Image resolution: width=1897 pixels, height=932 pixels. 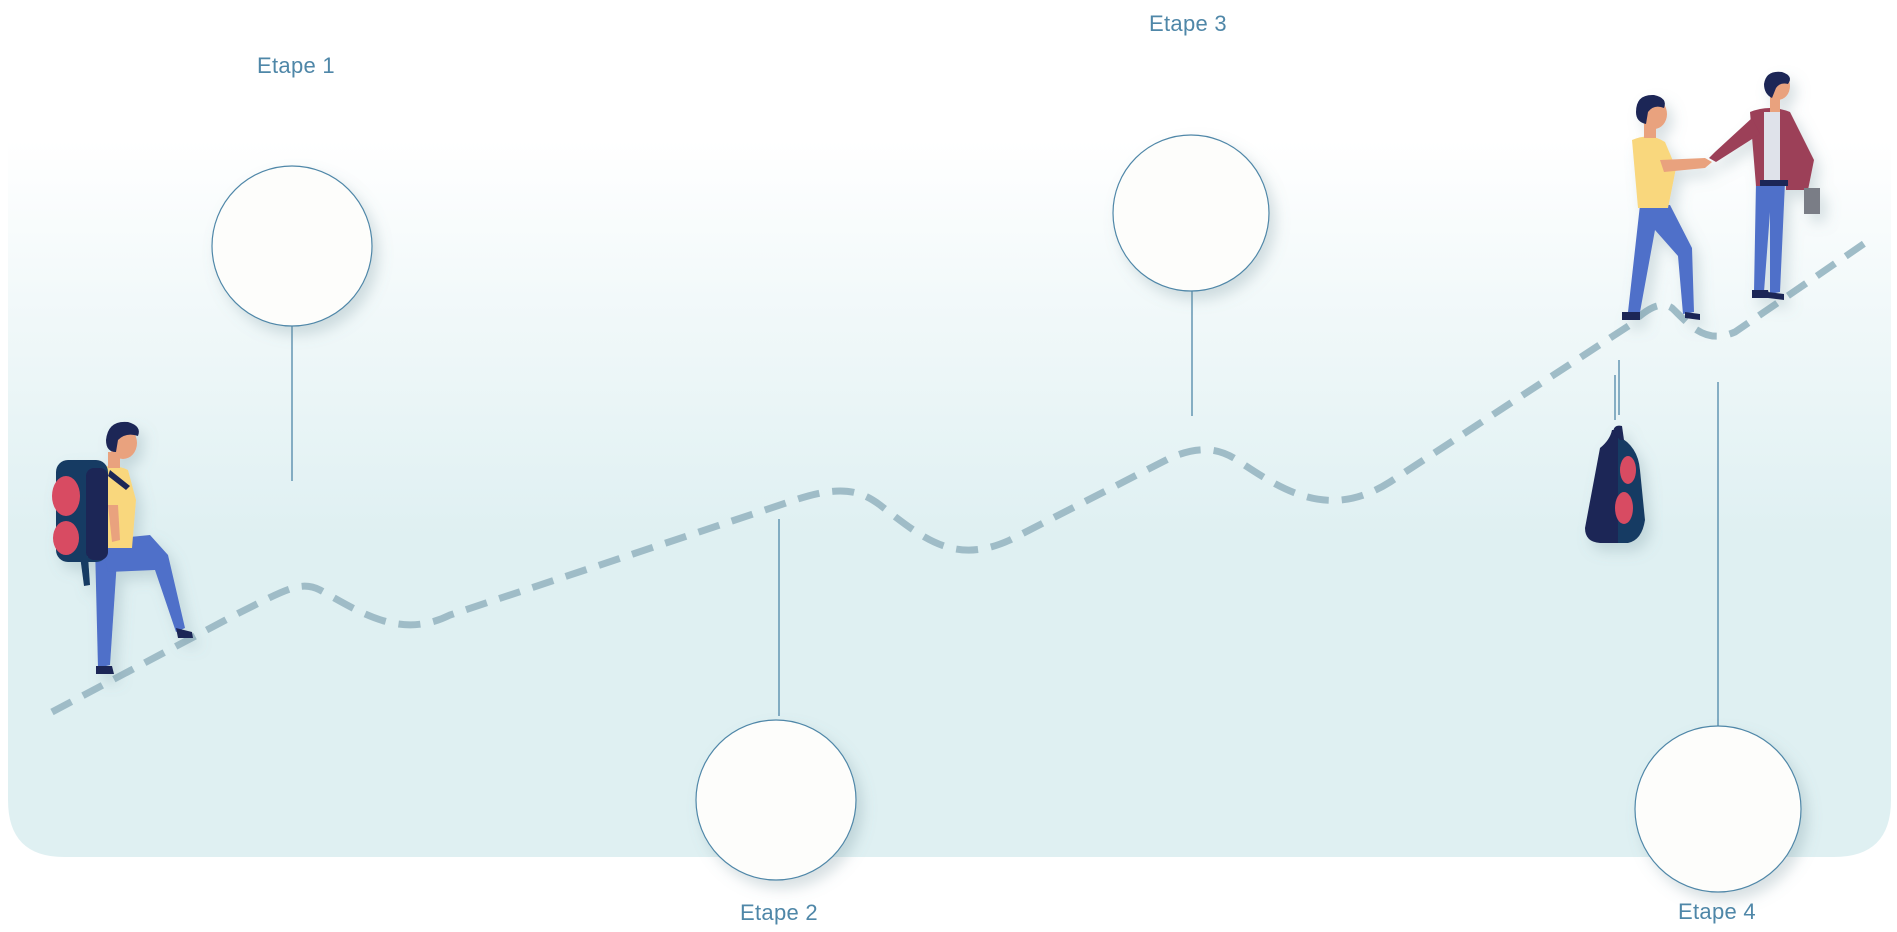 I want to click on etape-3-circle, so click(x=1191, y=213).